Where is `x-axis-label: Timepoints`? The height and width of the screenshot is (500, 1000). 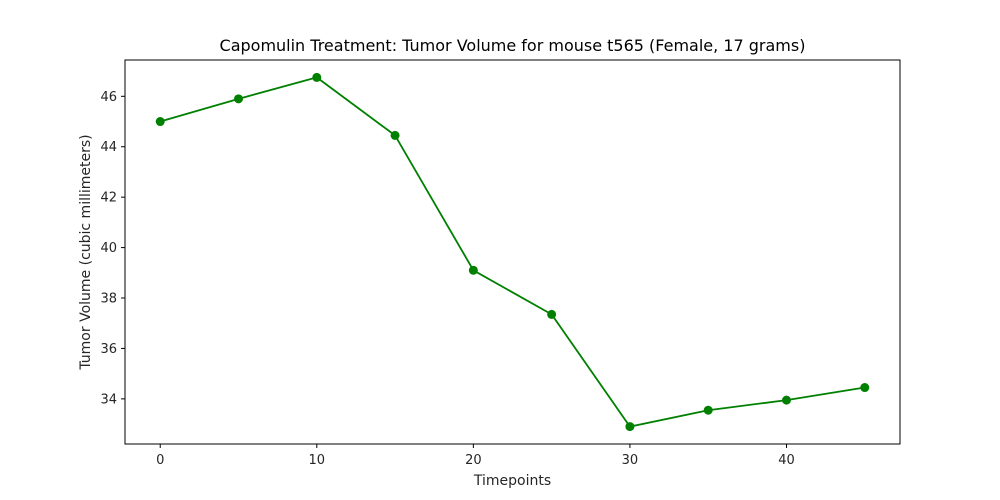
x-axis-label: Timepoints is located at coordinates (512, 481).